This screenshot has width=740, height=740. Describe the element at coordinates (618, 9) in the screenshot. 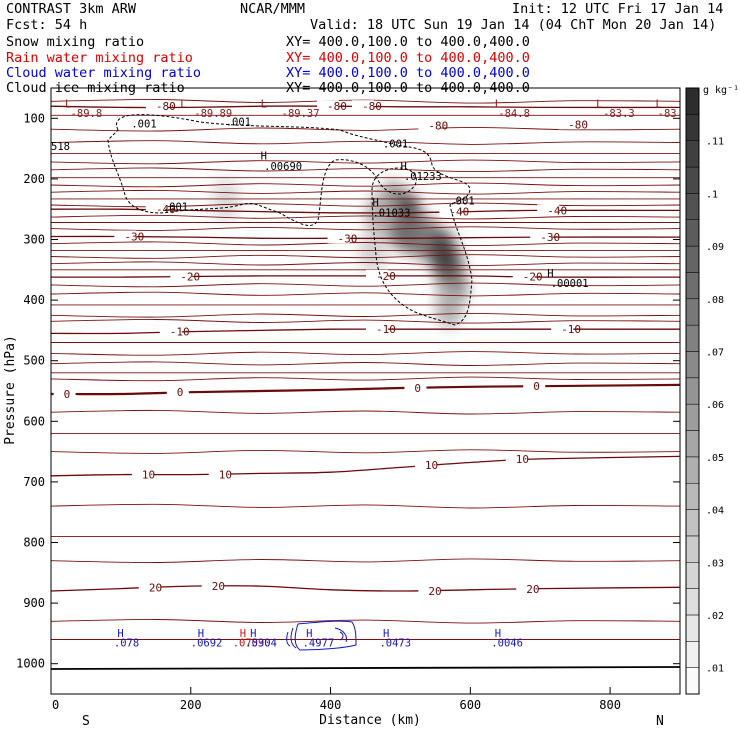

I see `init-time: Init: 12 UTC Fri 17 Jan 14` at that location.